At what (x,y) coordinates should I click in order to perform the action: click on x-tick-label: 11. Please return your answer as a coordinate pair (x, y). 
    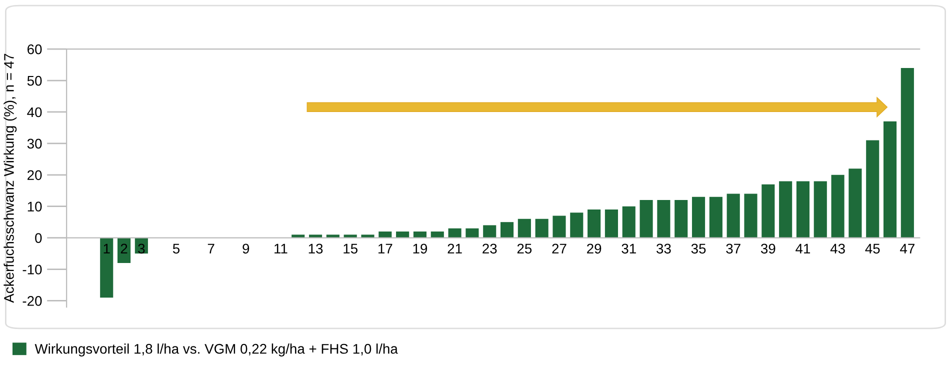
    Looking at the image, I should click on (281, 249).